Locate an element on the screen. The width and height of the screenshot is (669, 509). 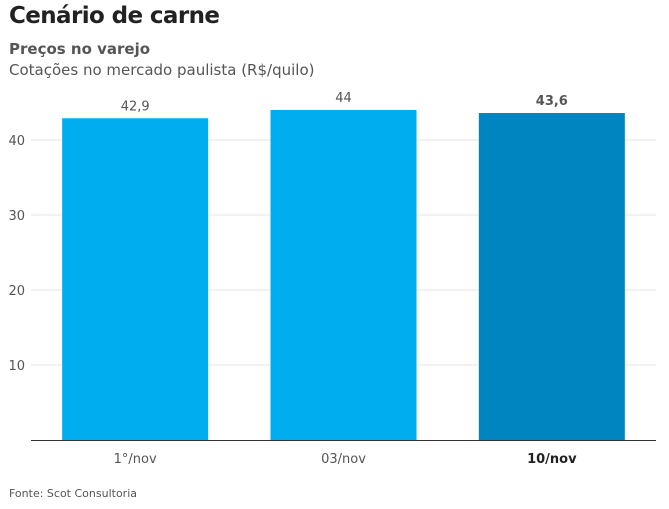
y-axis-ticks: 10 20 30 40 is located at coordinates (16, 254).